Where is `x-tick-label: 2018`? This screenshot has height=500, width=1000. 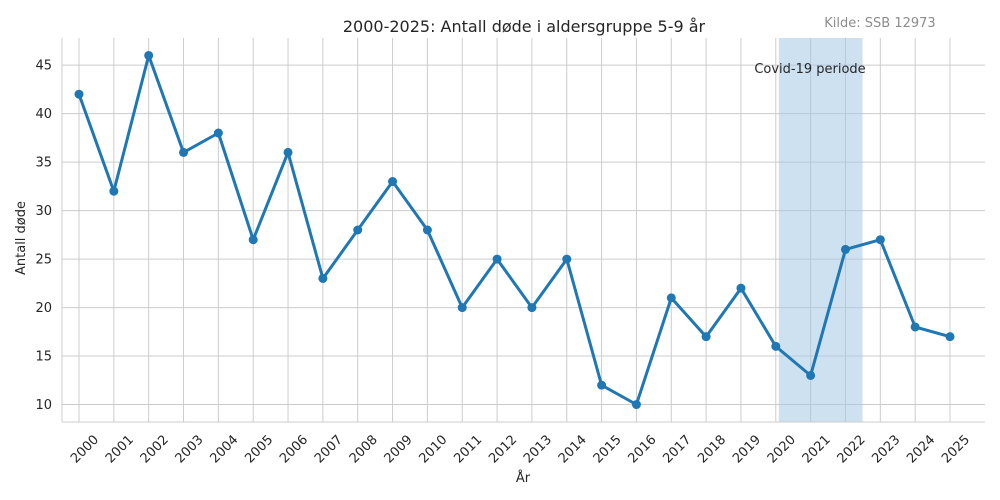 x-tick-label: 2018 is located at coordinates (712, 449).